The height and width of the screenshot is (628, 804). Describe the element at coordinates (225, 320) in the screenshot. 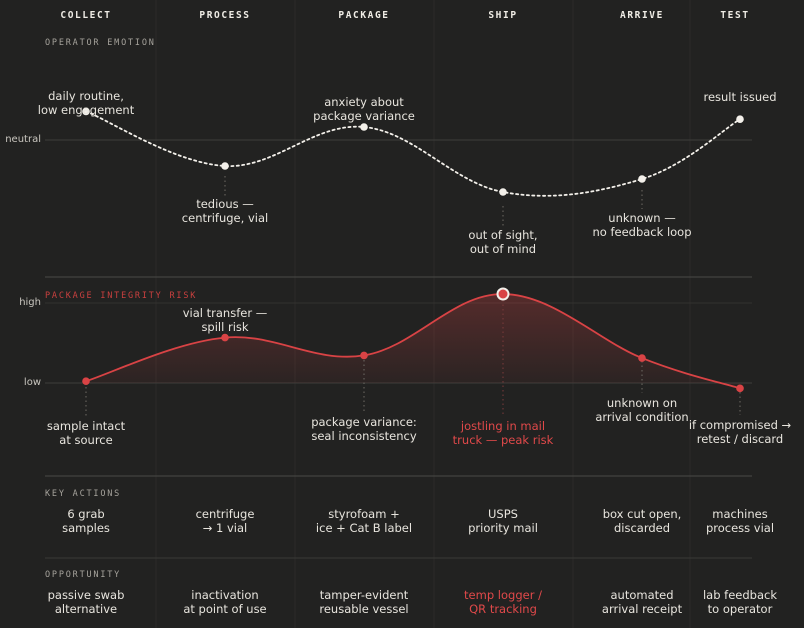

I see `risk-annotation-process: vial transfer — spill risk` at that location.